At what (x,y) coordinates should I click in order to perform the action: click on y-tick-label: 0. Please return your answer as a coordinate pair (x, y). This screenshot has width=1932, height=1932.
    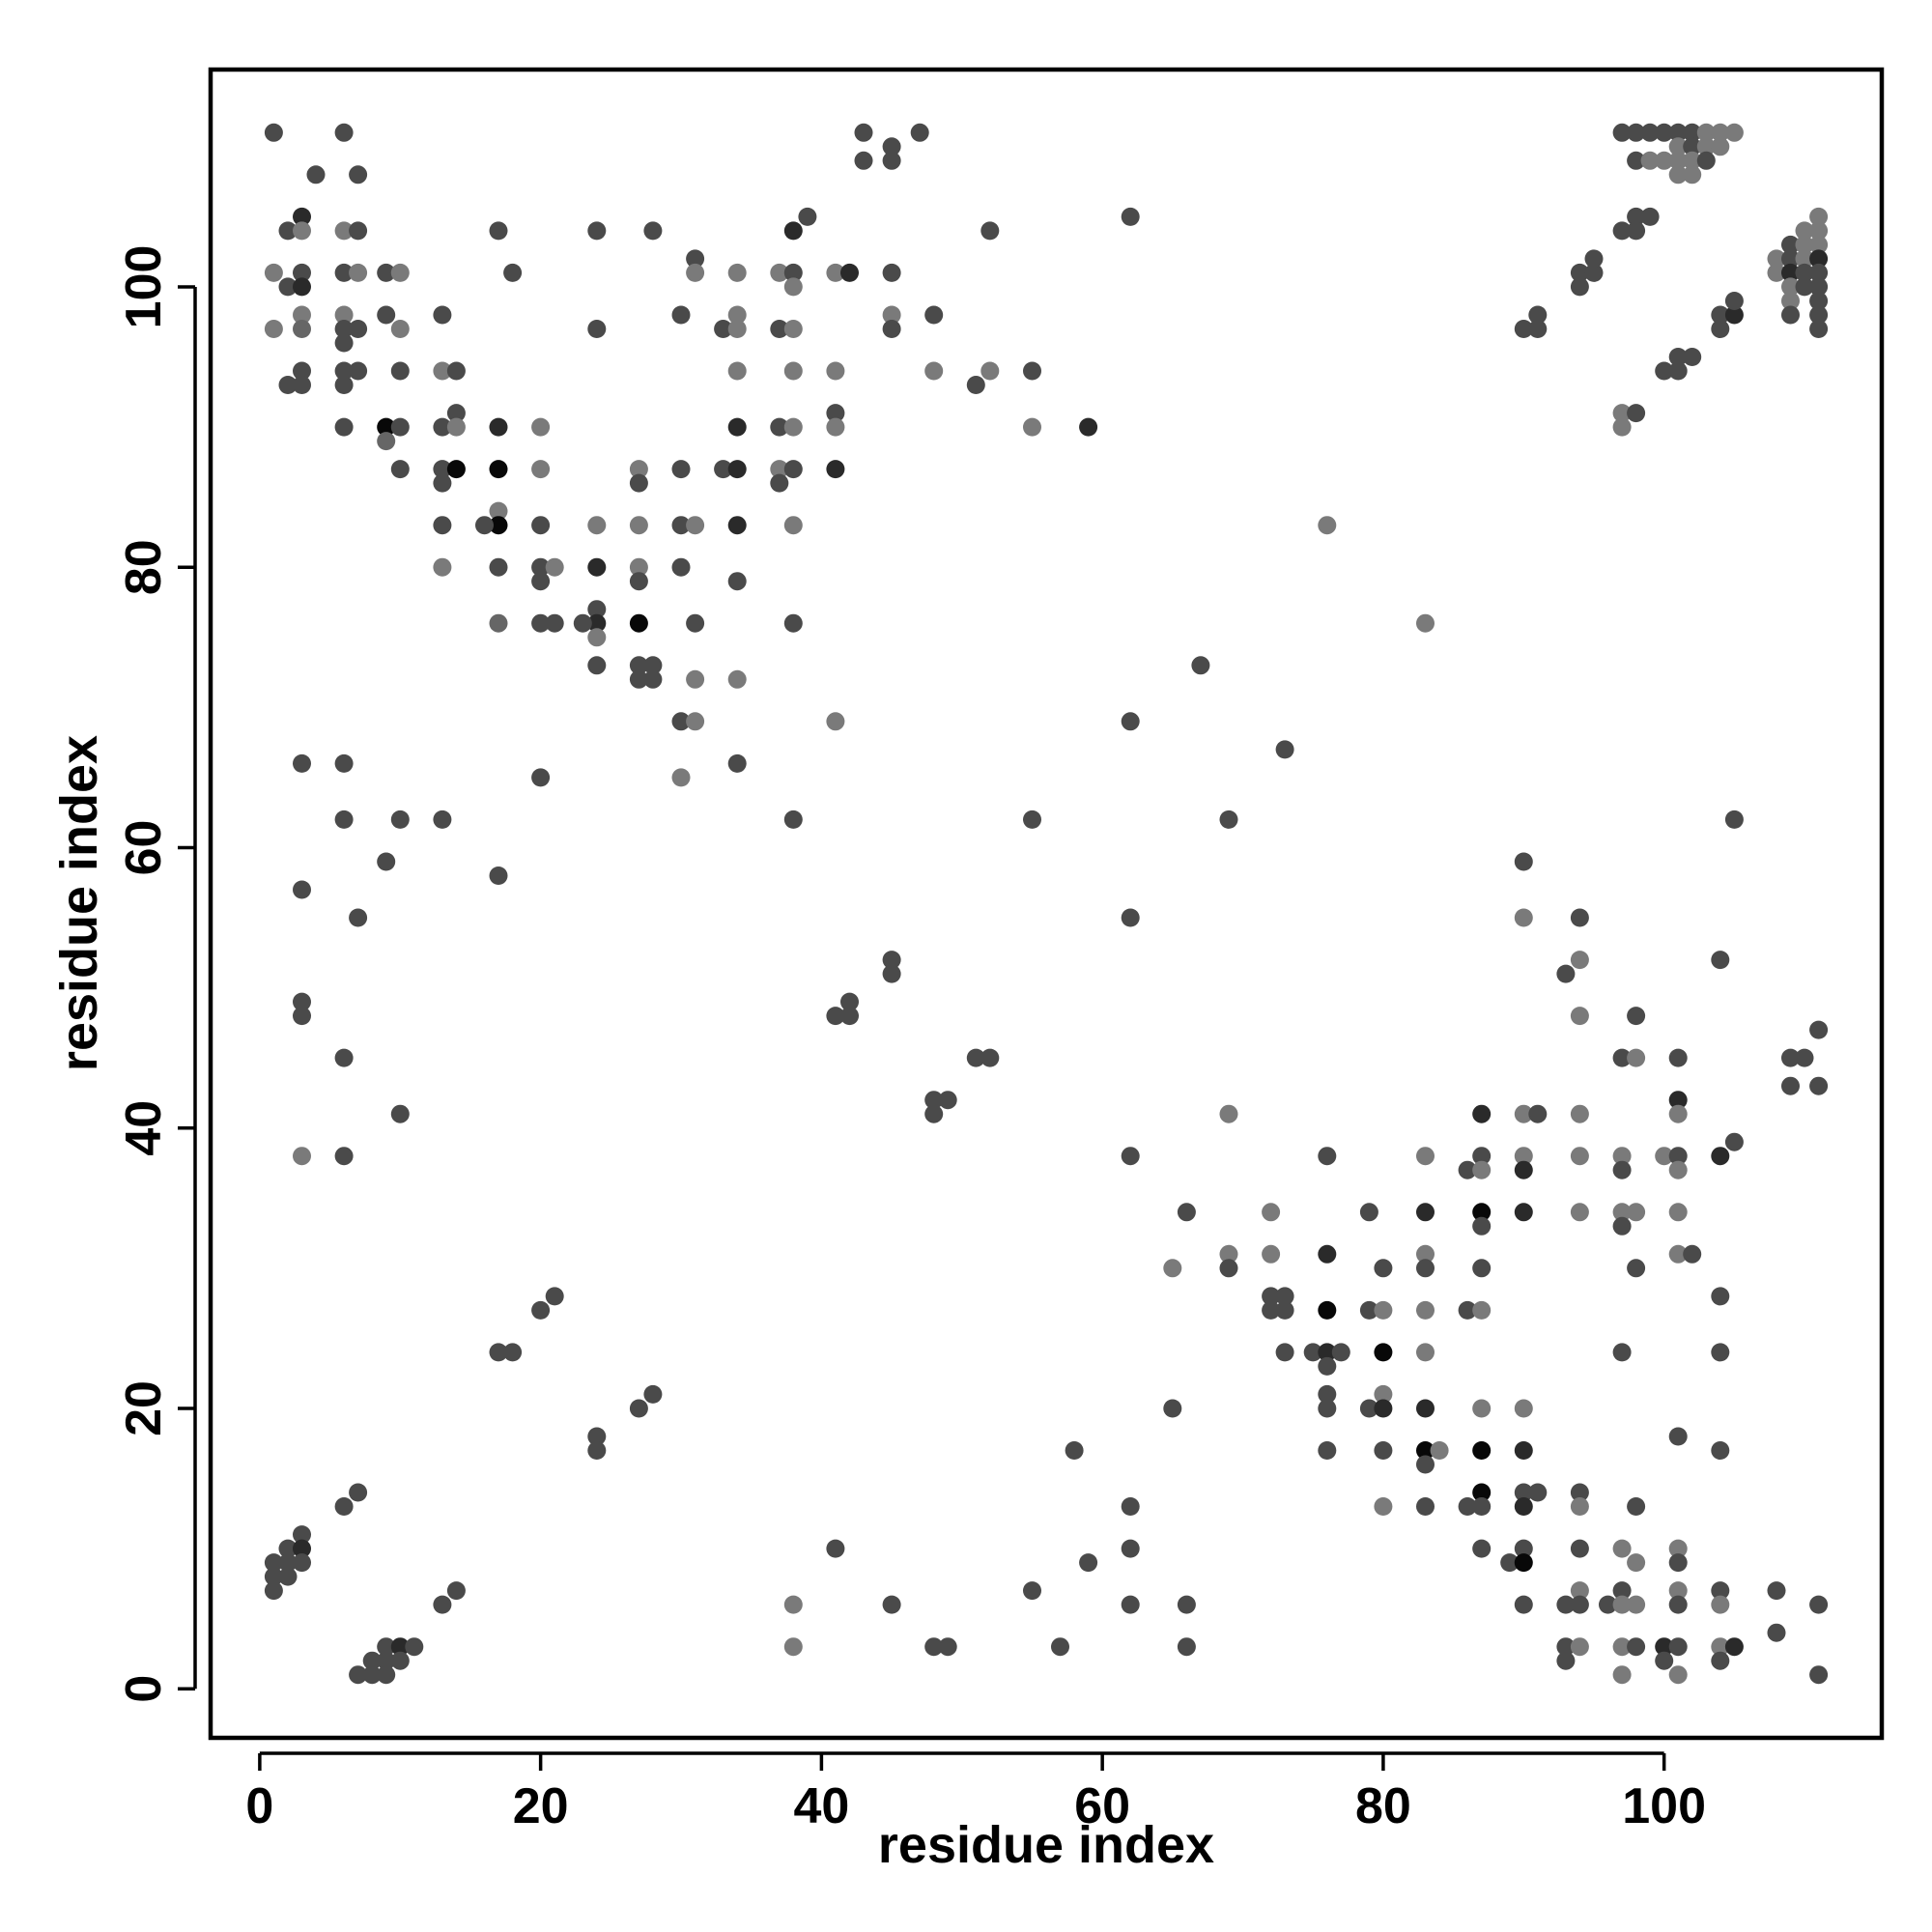
    Looking at the image, I should click on (144, 1689).